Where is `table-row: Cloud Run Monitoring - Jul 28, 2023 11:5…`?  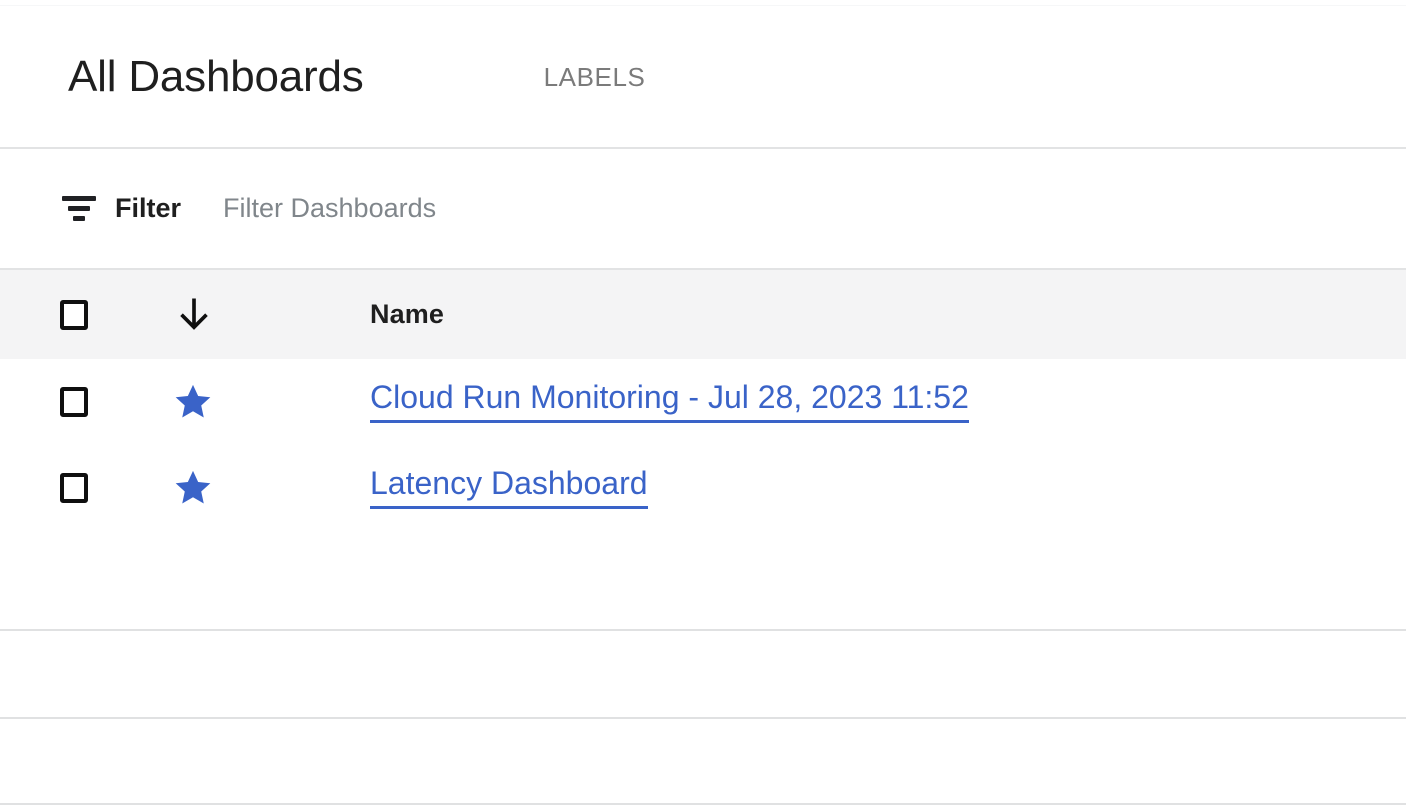 table-row: Cloud Run Monitoring - Jul 28, 2023 11:5… is located at coordinates (703, 402).